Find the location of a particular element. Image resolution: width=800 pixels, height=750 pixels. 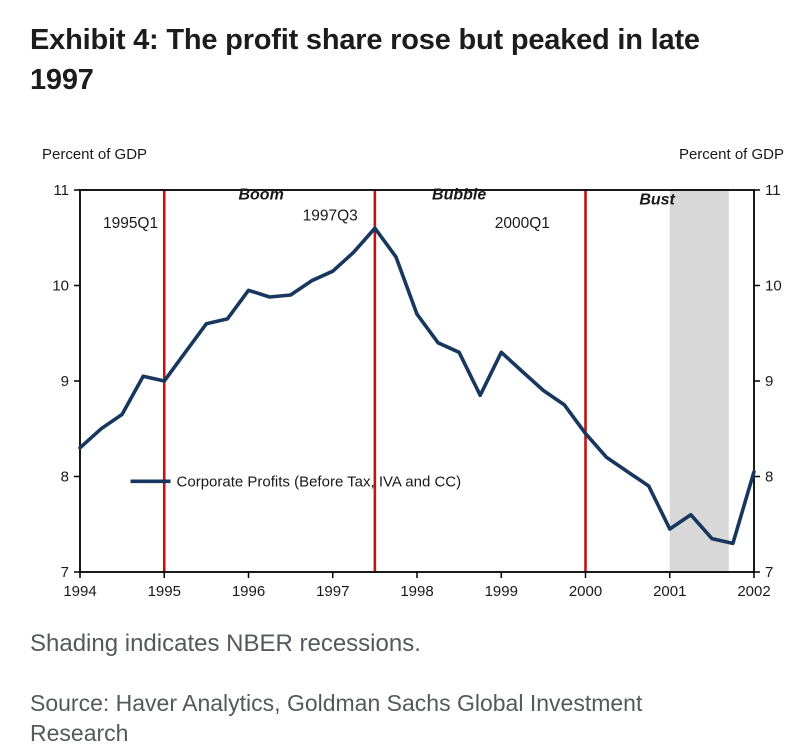

y-tick-label-left: 7 is located at coordinates (65, 572).